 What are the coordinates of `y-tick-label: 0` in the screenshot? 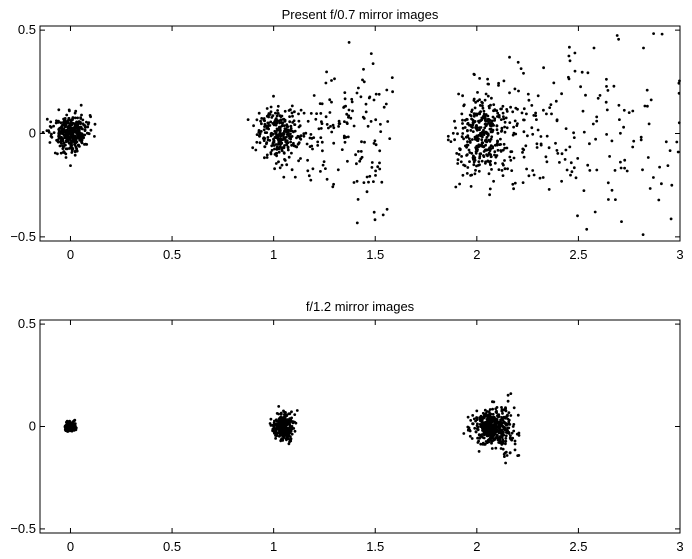 It's located at (32, 133).